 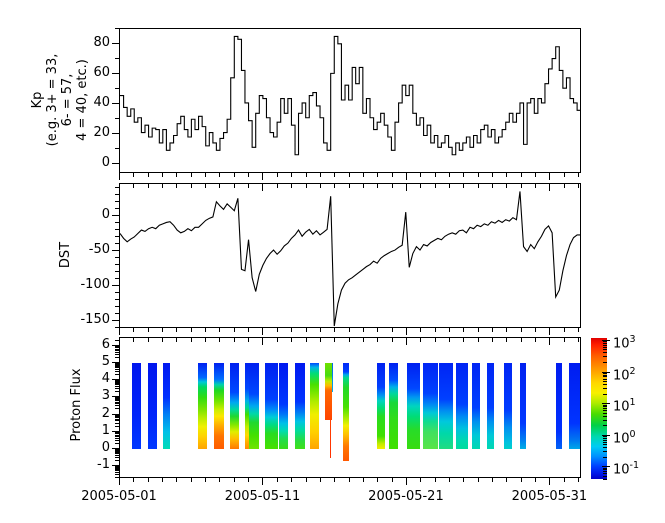 I want to click on y-axis-tick-label: 80, so click(x=101, y=42).